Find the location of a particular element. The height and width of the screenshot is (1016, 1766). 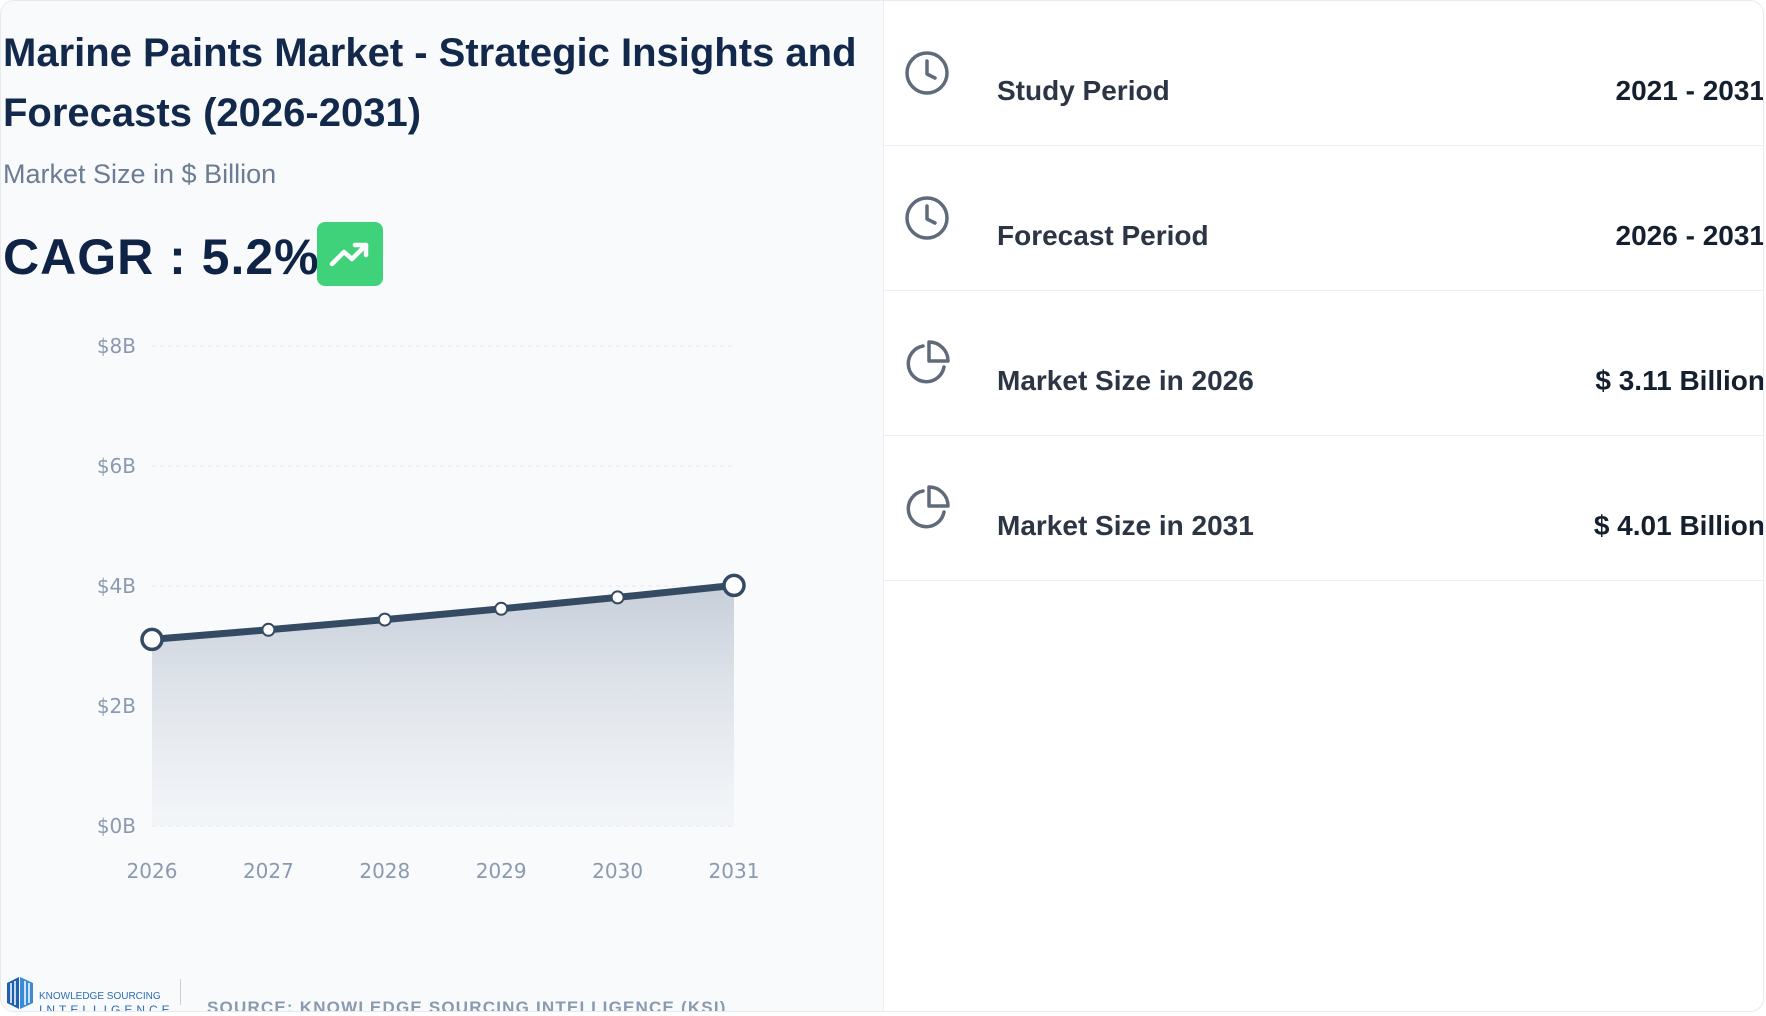

data-point-2026 is located at coordinates (152, 639).